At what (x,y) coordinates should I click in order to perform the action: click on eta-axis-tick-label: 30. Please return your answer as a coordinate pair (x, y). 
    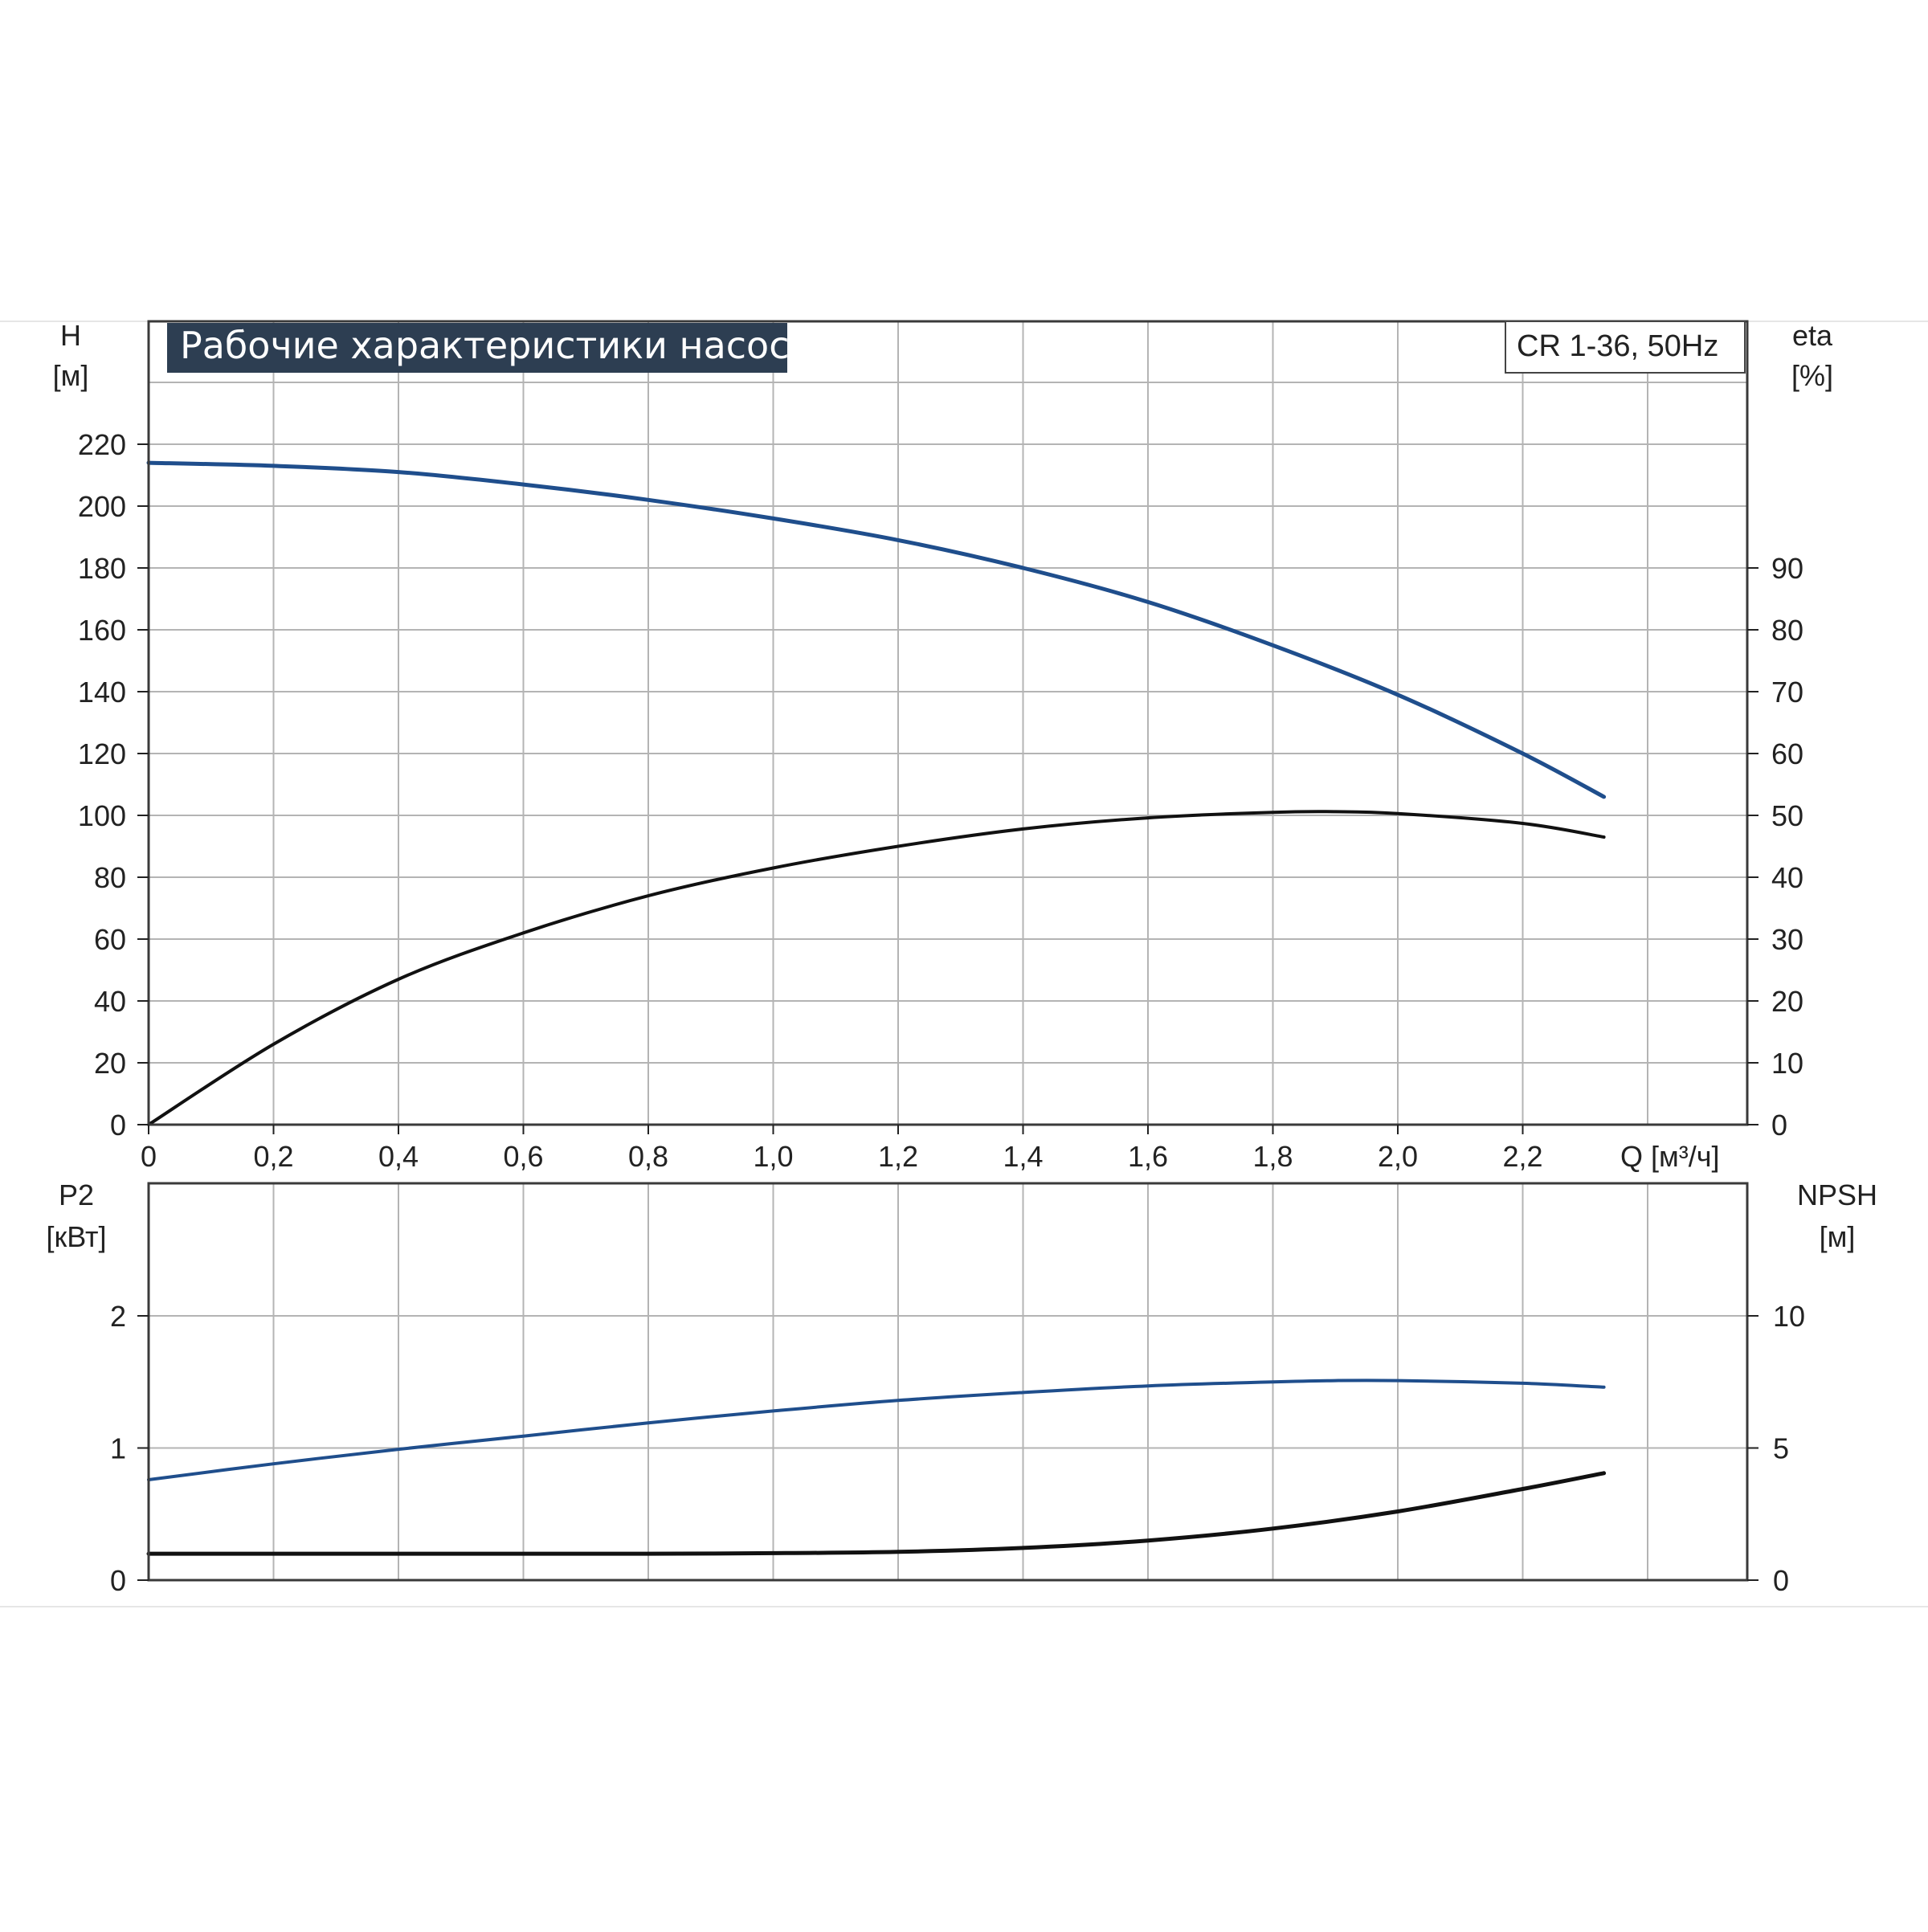
    Looking at the image, I should click on (1787, 940).